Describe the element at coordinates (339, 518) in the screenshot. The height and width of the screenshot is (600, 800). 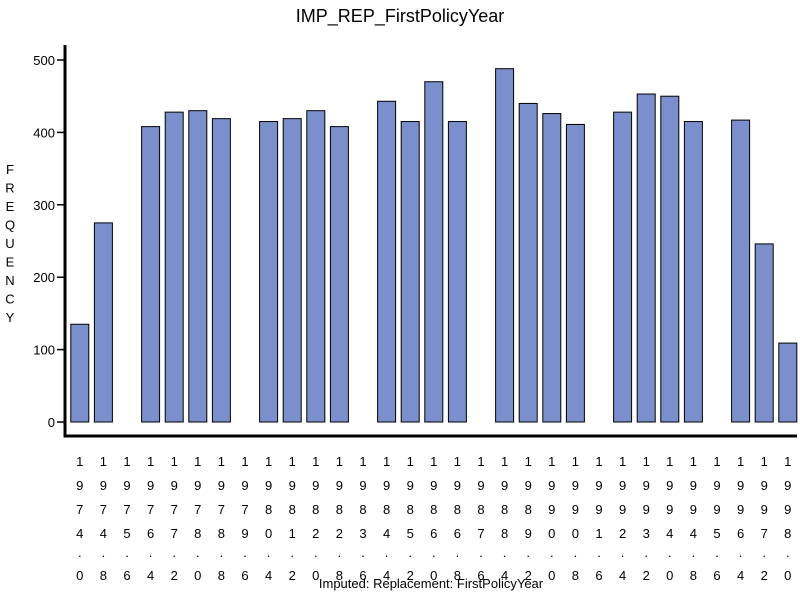
I see `x-tick-label: 1 9 8 2. 8` at that location.